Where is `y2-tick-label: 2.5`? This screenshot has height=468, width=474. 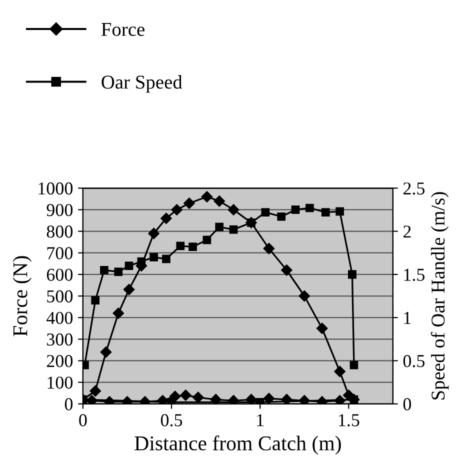
y2-tick-label: 2.5 is located at coordinates (414, 188).